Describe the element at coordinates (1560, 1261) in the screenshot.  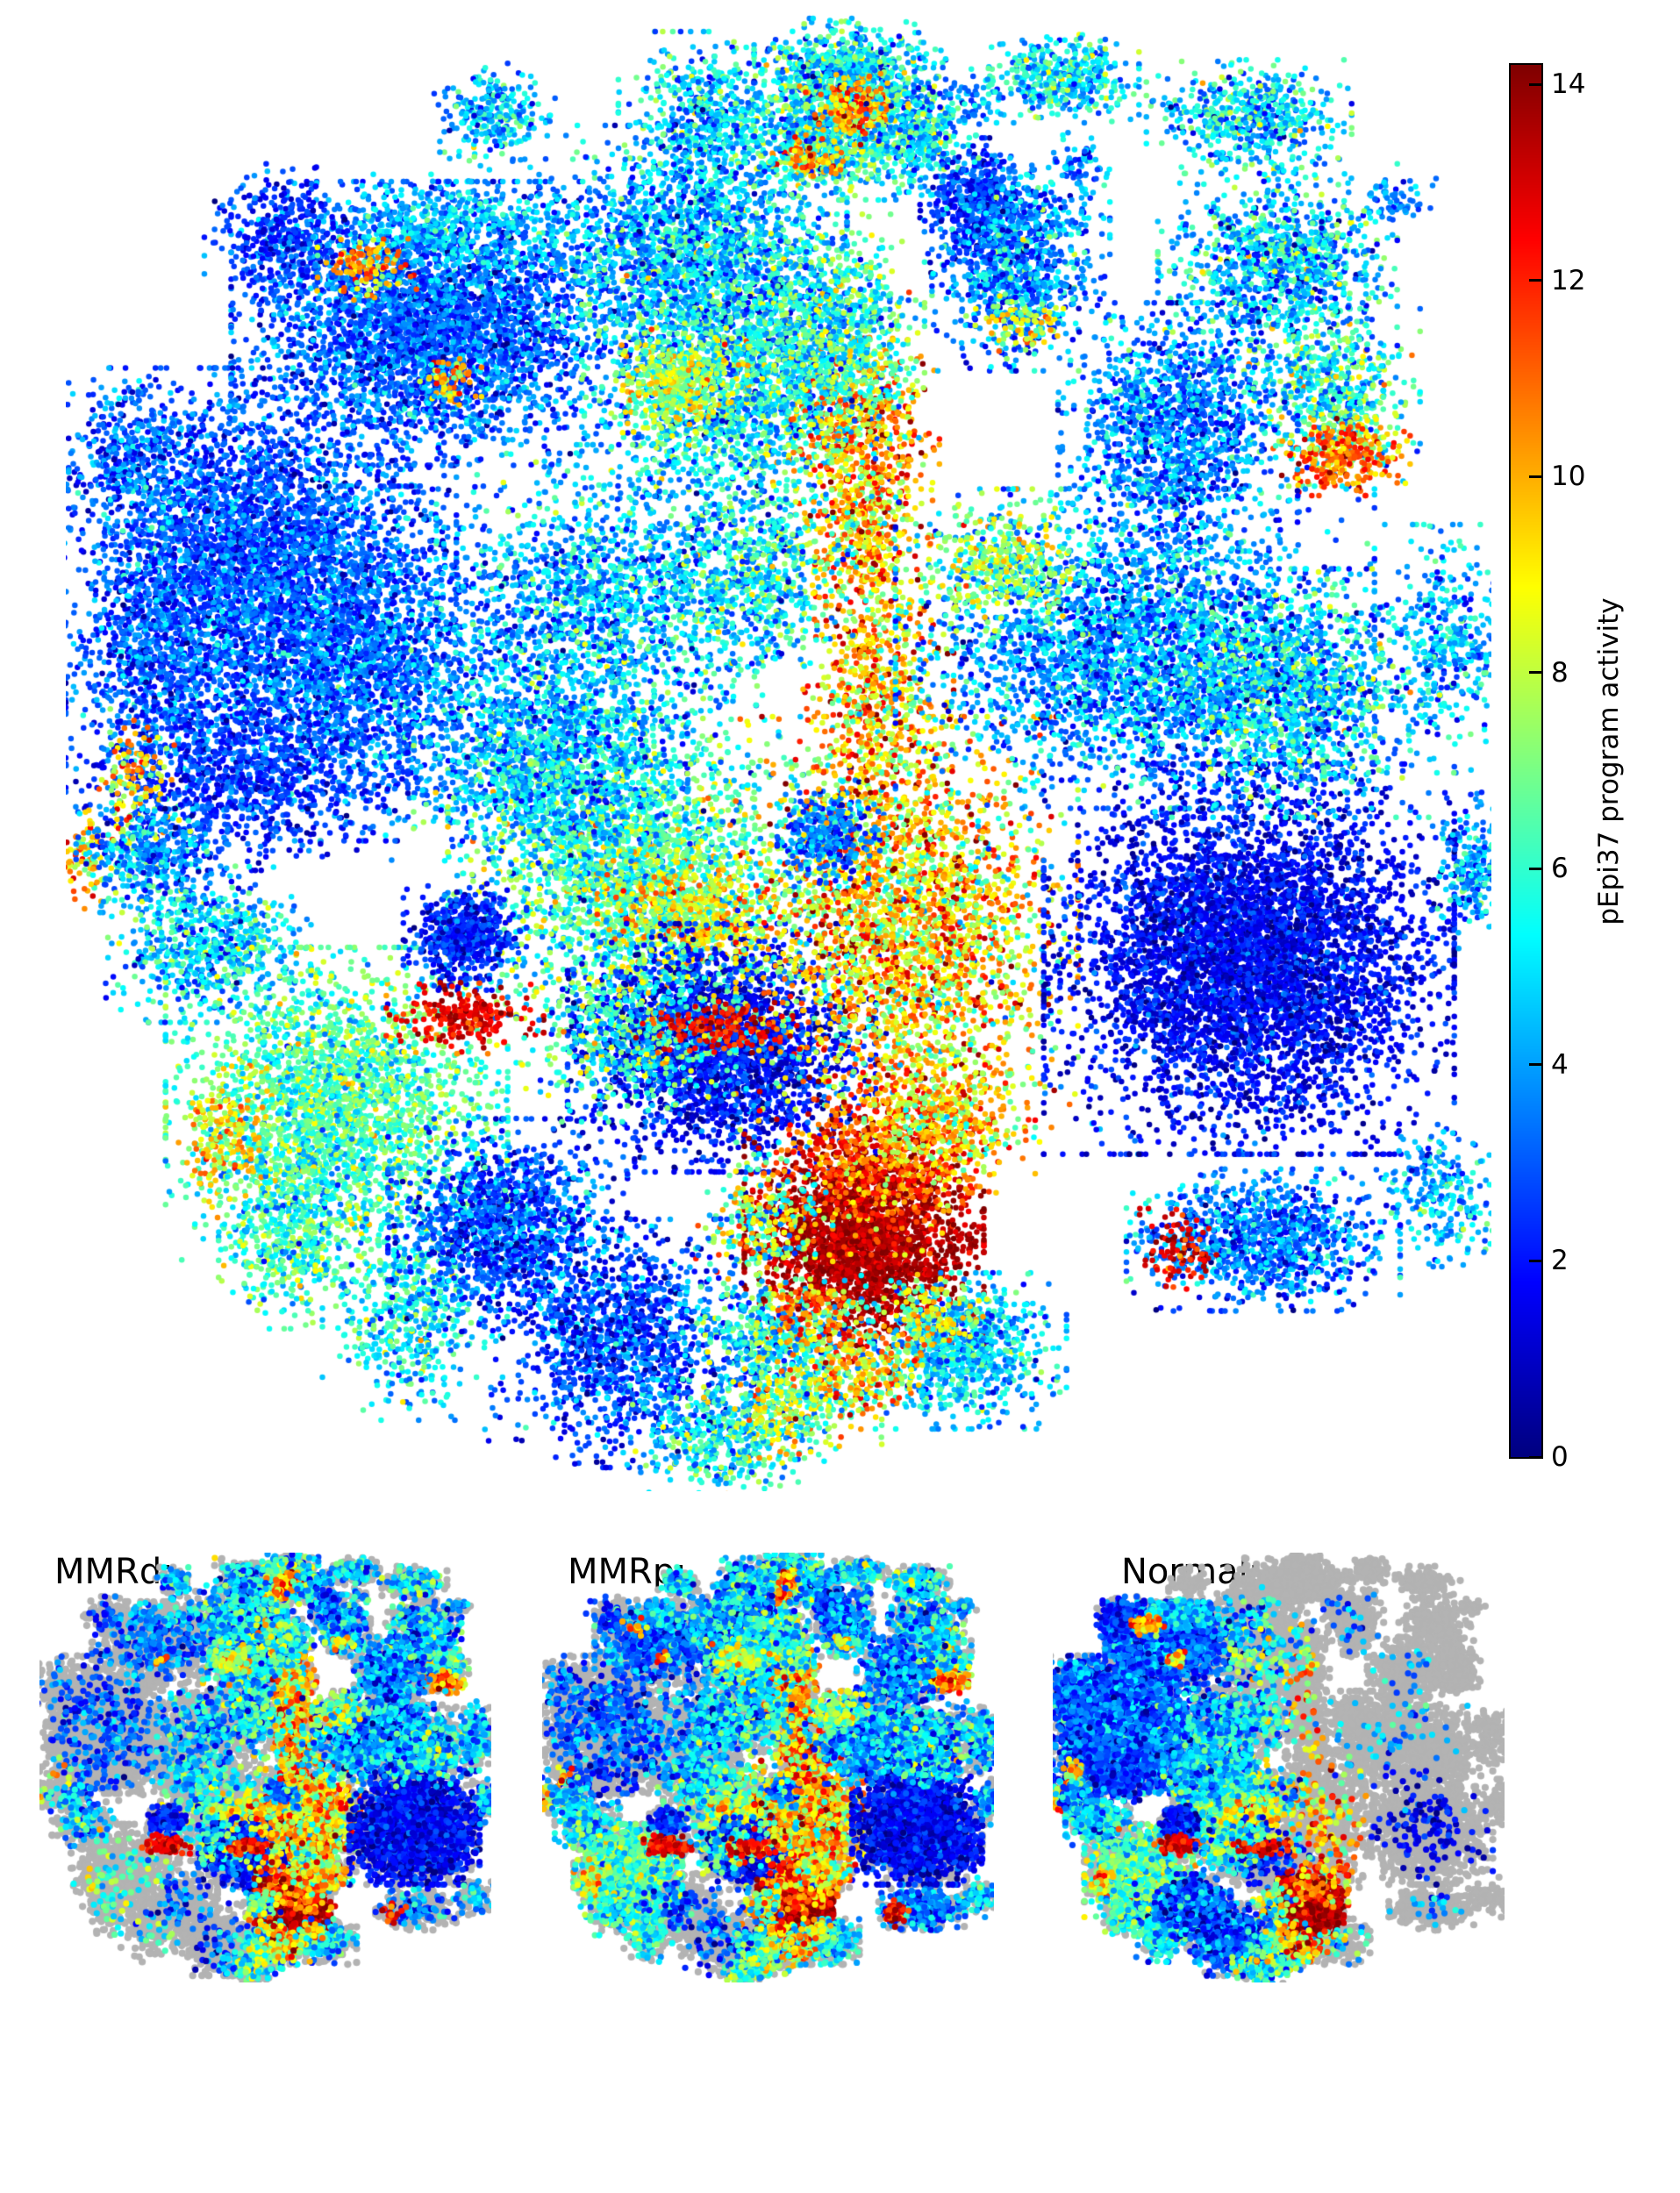
I see `colorbar-tick-label: 2` at that location.